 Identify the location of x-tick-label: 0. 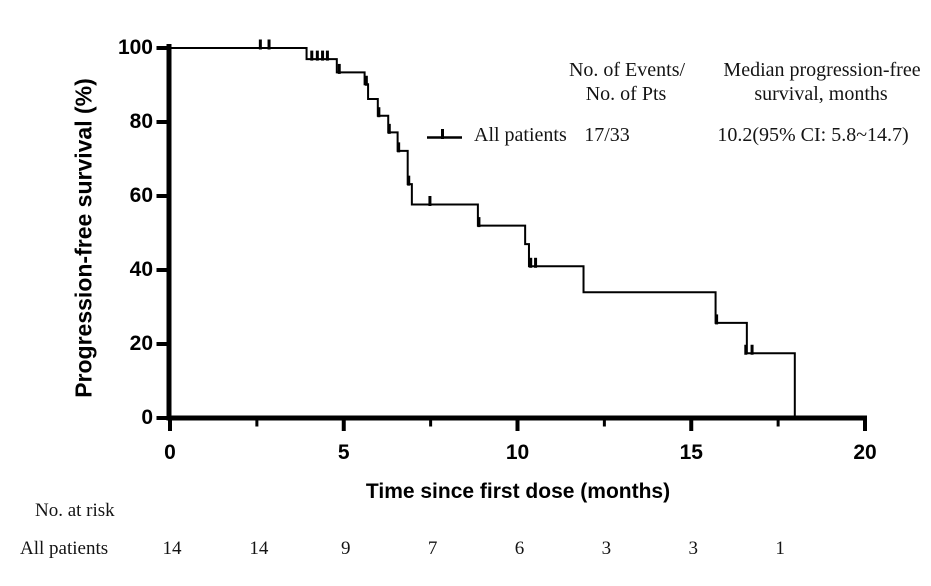
(170, 452).